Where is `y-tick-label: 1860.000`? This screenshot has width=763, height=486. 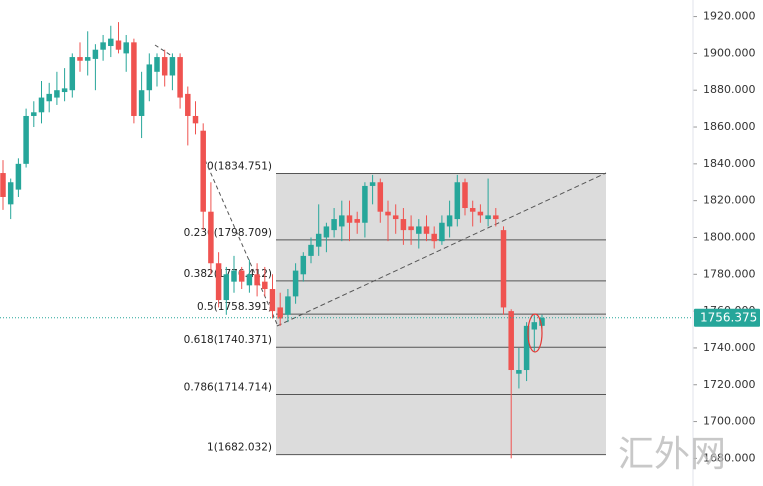
y-tick-label: 1860.000 is located at coordinates (729, 126).